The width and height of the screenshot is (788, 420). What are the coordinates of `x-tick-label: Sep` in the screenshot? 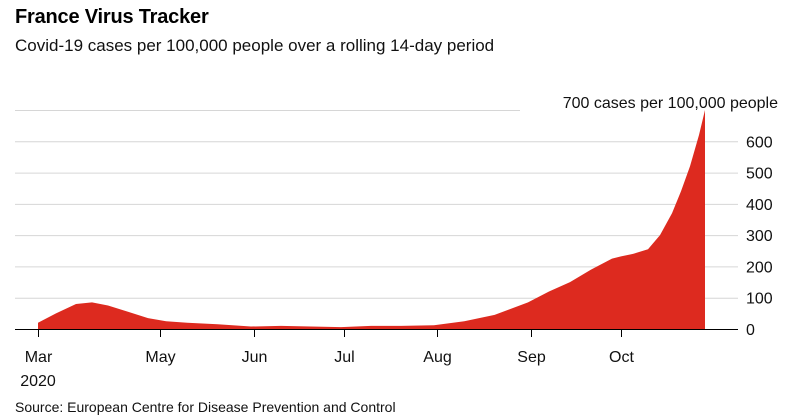 It's located at (531, 357).